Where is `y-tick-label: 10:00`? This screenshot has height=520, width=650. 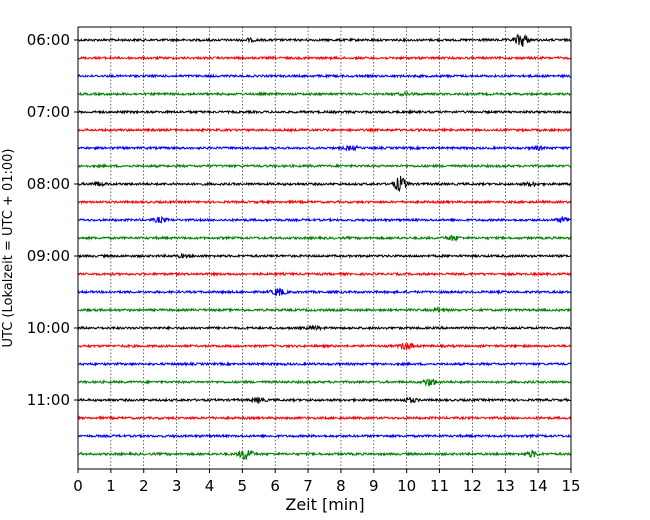 y-tick-label: 10:00 is located at coordinates (48, 328).